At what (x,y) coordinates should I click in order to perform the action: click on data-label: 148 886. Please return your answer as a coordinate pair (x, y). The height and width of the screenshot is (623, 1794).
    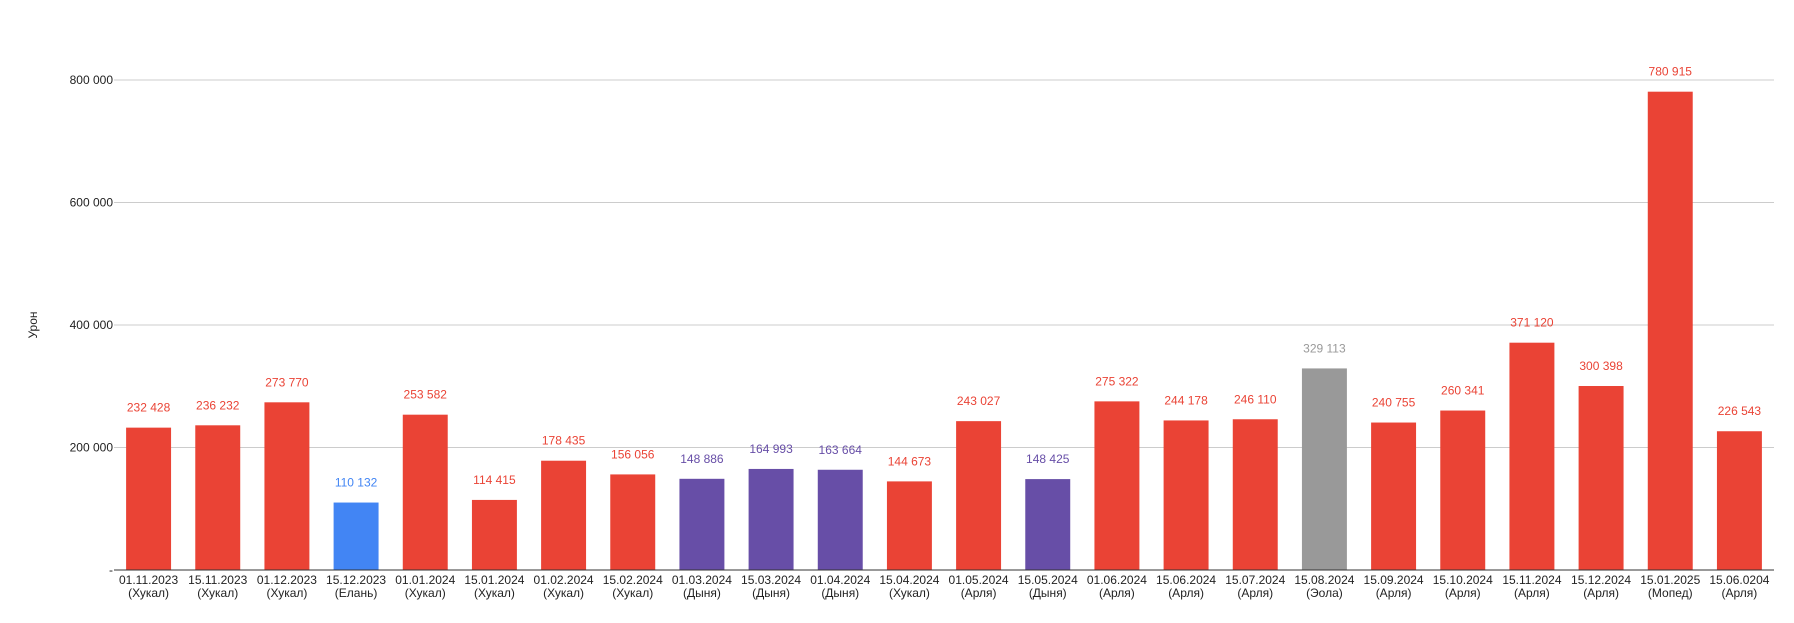
    Looking at the image, I should click on (702, 459).